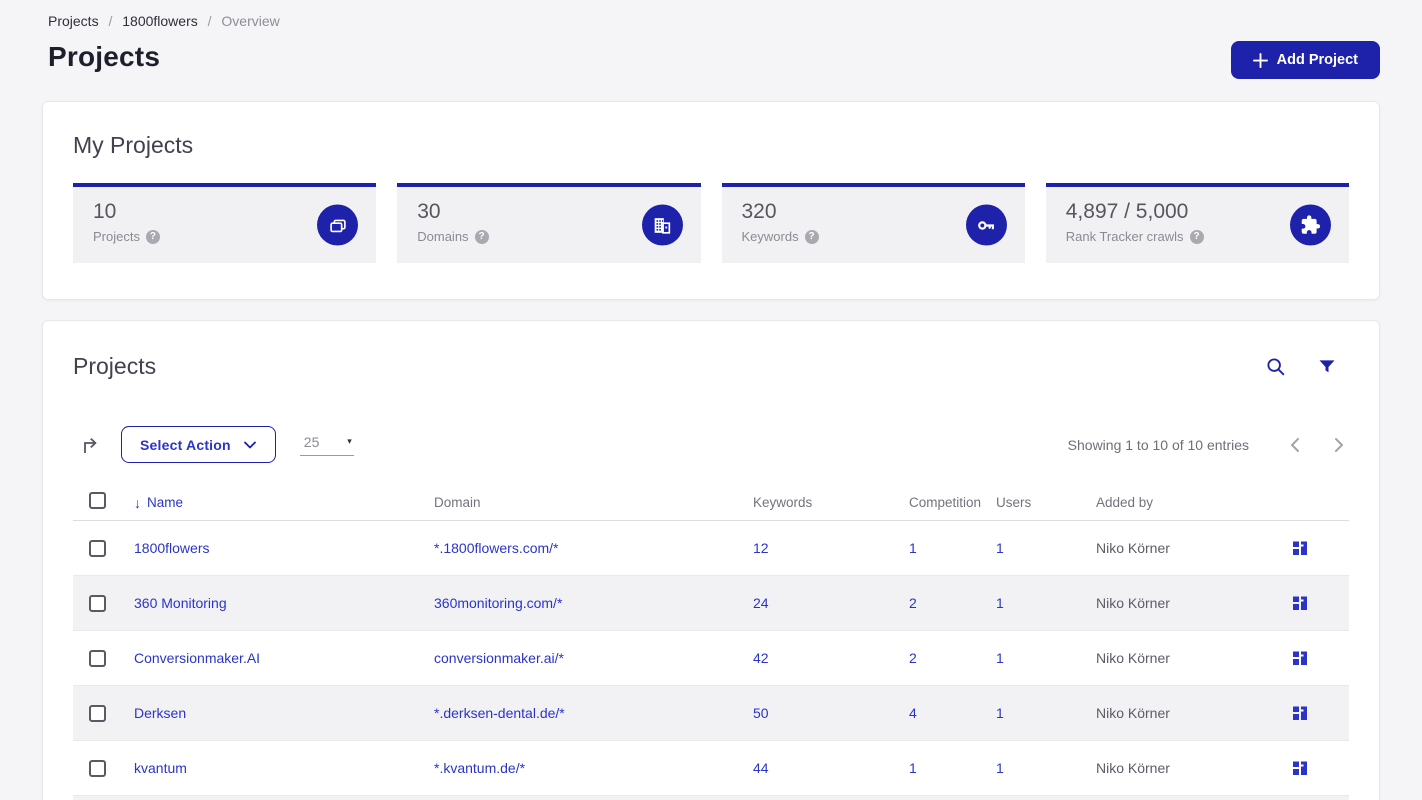  Describe the element at coordinates (1124, 236) in the screenshot. I see `rank-tracker-crawls-label: Rank Tracker crawls` at that location.